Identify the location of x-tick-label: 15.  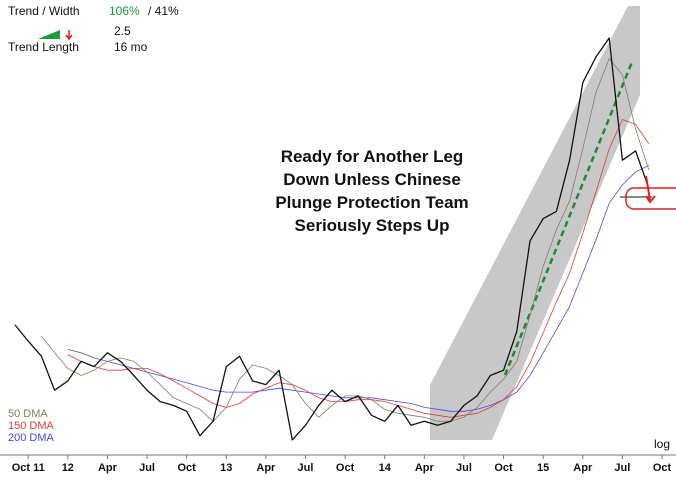
(543, 468).